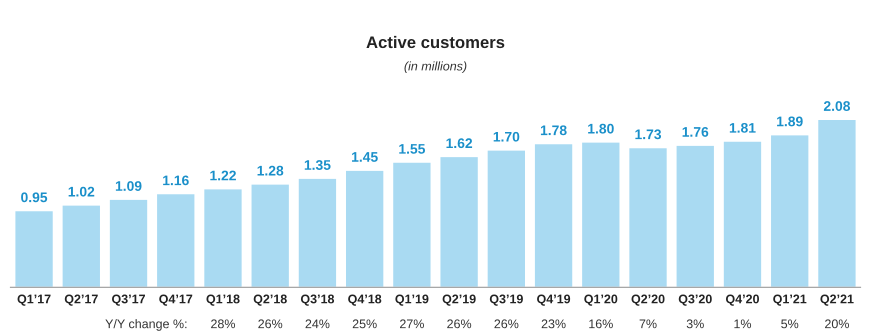  What do you see at coordinates (365, 300) in the screenshot?
I see `x-tick-label: Q4’18` at bounding box center [365, 300].